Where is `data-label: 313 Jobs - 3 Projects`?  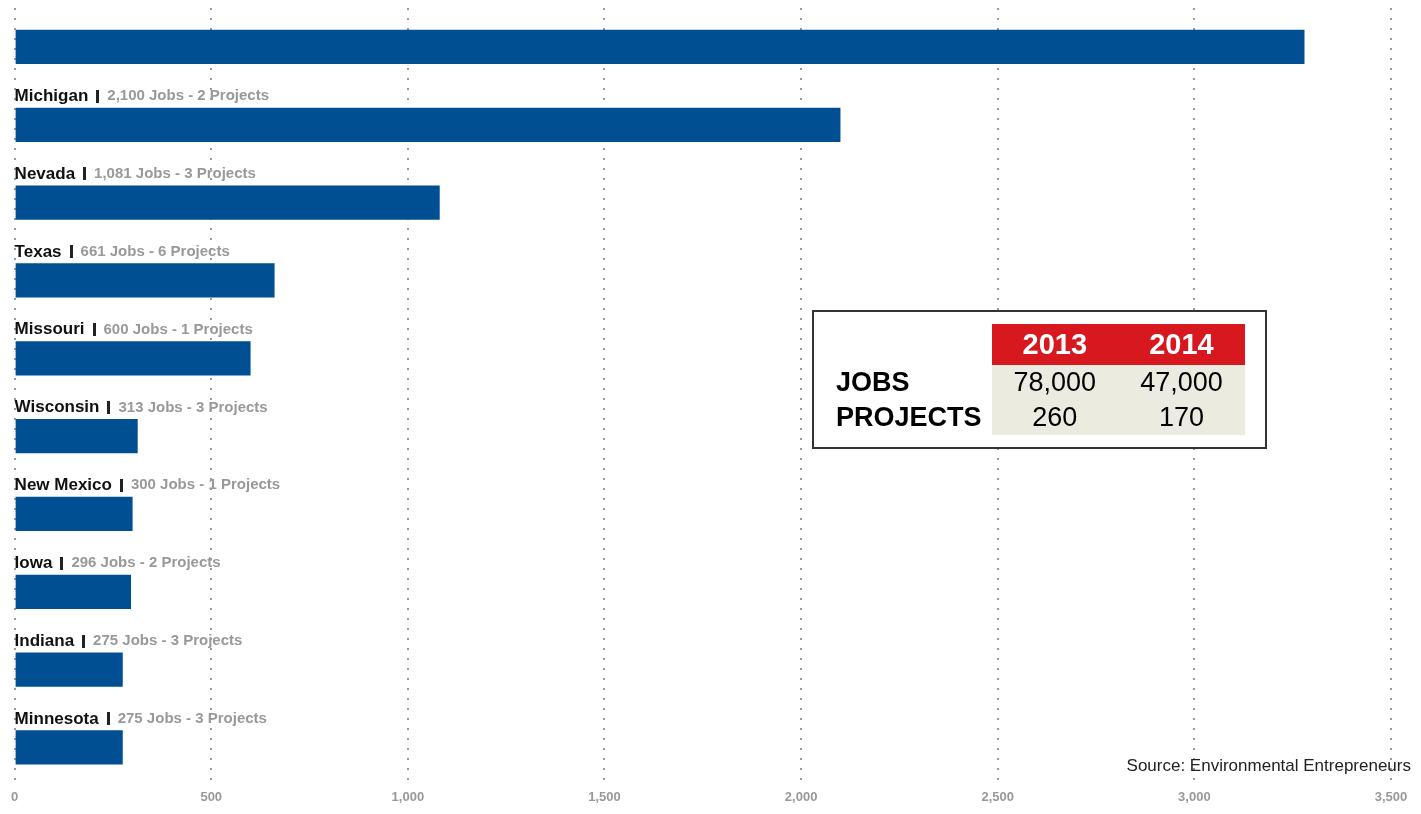 data-label: 313 Jobs - 3 Projects is located at coordinates (193, 406).